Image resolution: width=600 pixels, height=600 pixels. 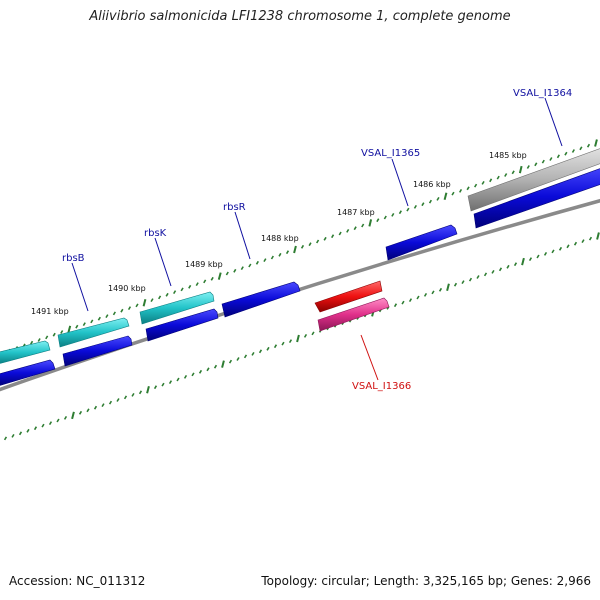 What do you see at coordinates (204, 264) in the screenshot?
I see `kbp-label-1489: 1489 kbp` at bounding box center [204, 264].